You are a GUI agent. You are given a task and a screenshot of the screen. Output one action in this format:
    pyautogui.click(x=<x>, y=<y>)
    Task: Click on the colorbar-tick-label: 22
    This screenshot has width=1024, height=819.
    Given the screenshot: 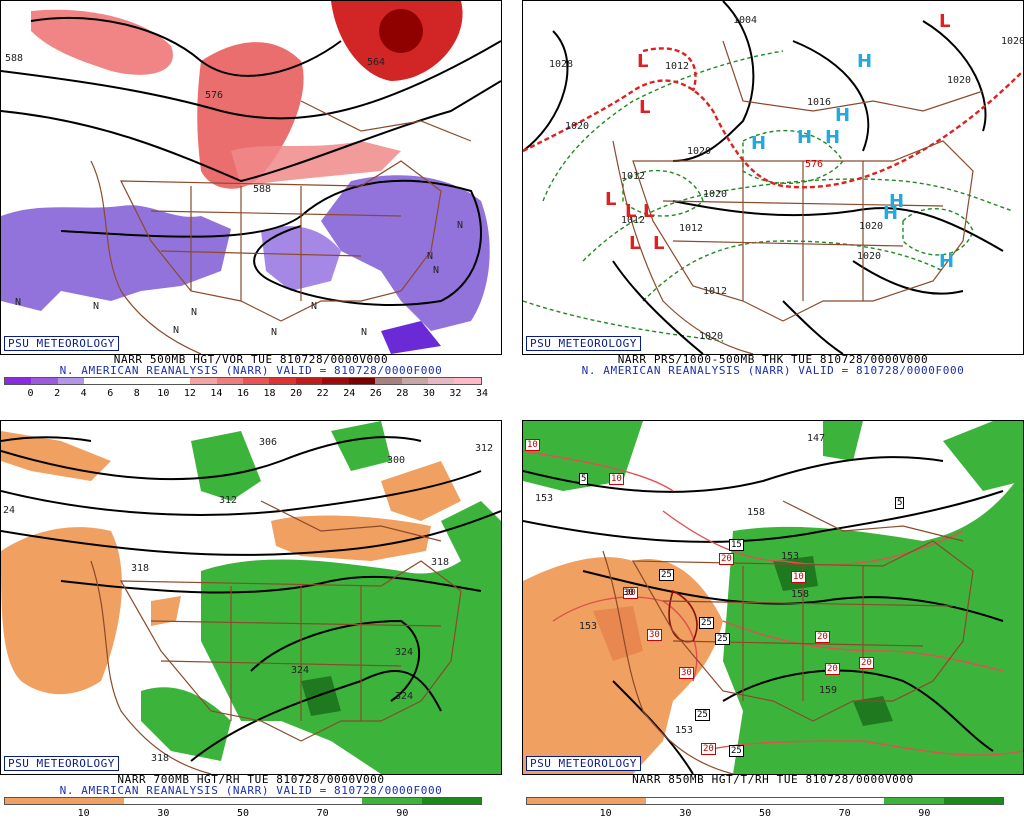 What is the action you would take?
    pyautogui.click(x=322, y=393)
    